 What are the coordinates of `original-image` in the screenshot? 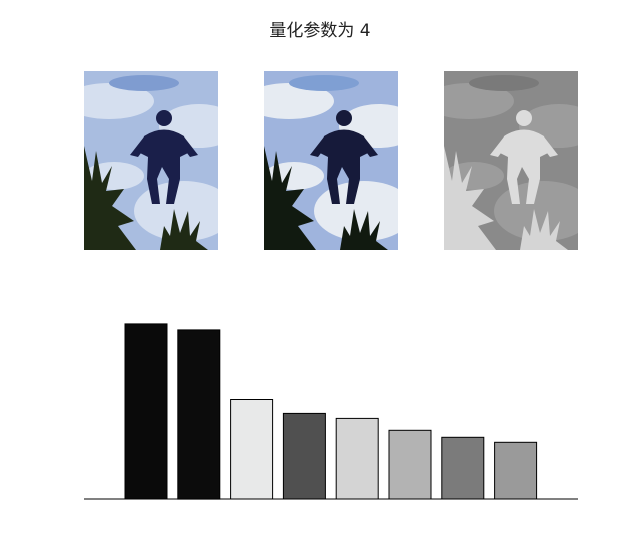 It's located at (151, 160).